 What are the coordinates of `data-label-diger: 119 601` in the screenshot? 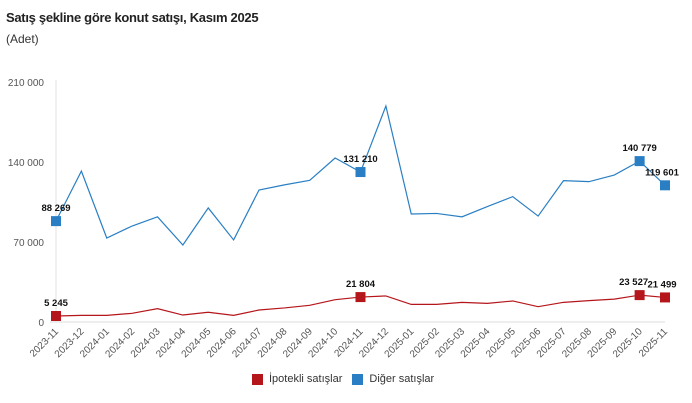 It's located at (662, 172).